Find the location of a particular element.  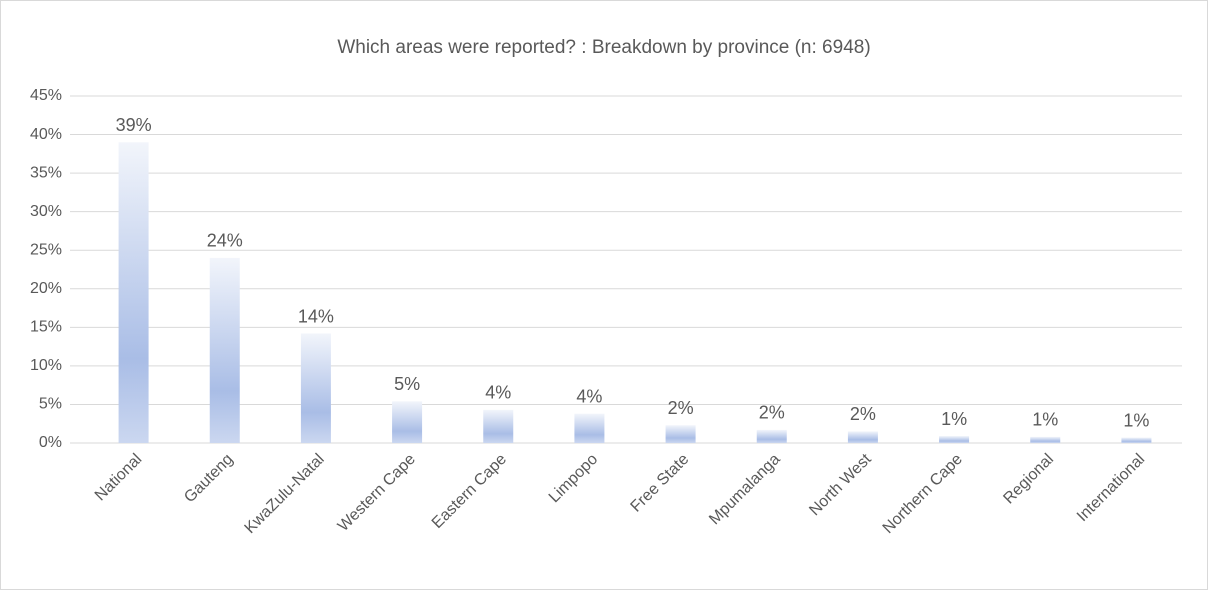

y-tick-label: 15% is located at coordinates (46, 327).